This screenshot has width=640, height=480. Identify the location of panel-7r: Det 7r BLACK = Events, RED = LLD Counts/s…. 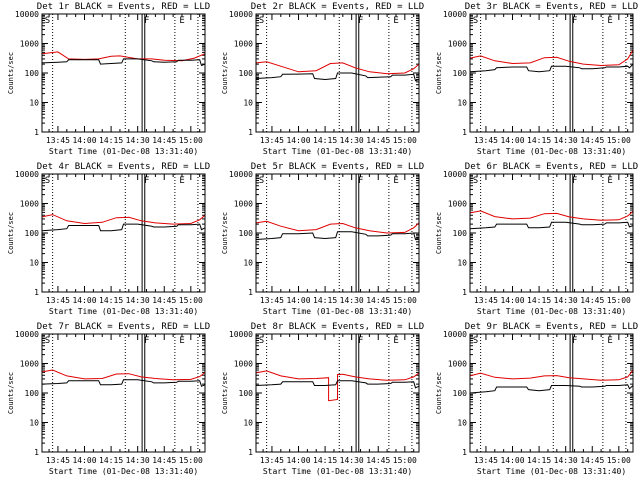
(108, 399).